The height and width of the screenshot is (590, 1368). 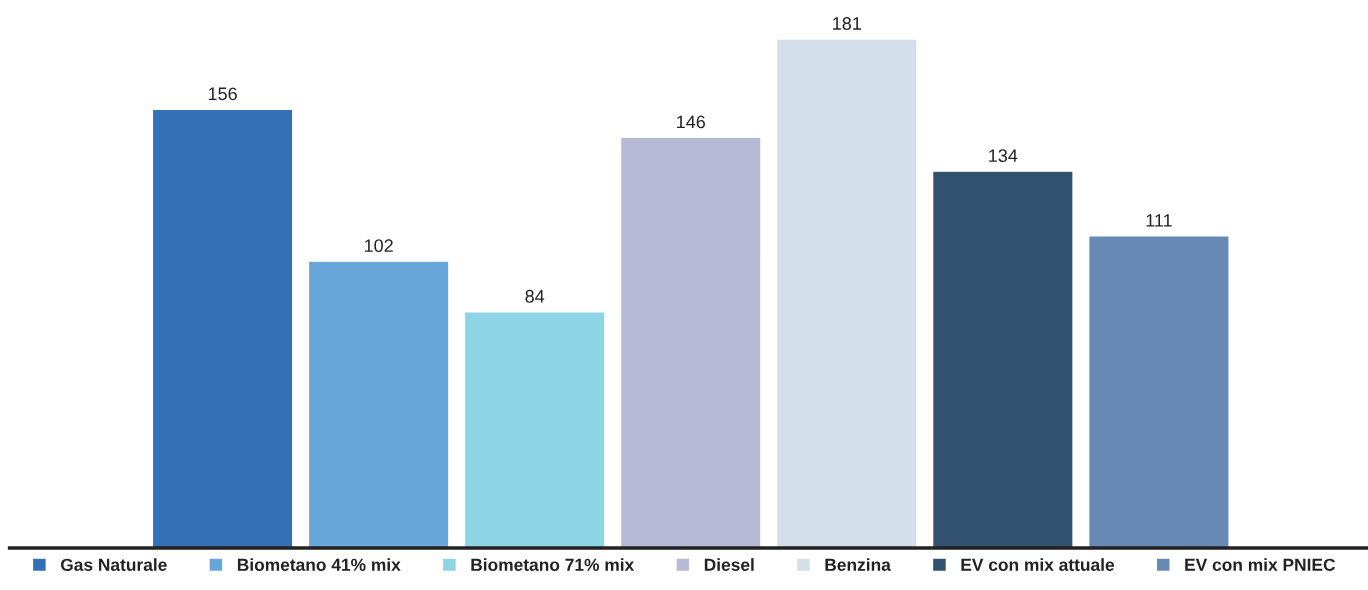 What do you see at coordinates (691, 122) in the screenshot?
I see `data-label: 146` at bounding box center [691, 122].